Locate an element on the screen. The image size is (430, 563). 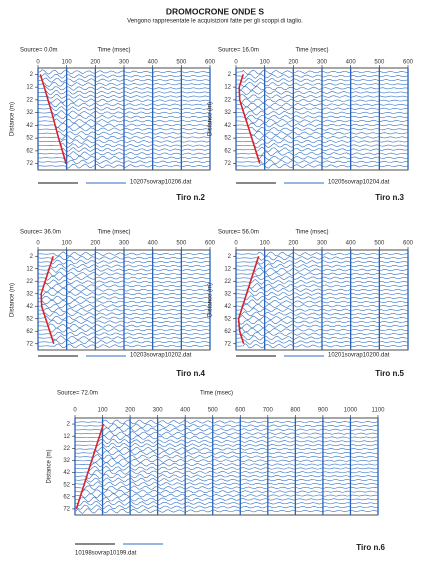
file-label: 10201sovrap10200.dat is located at coordinates (359, 356).